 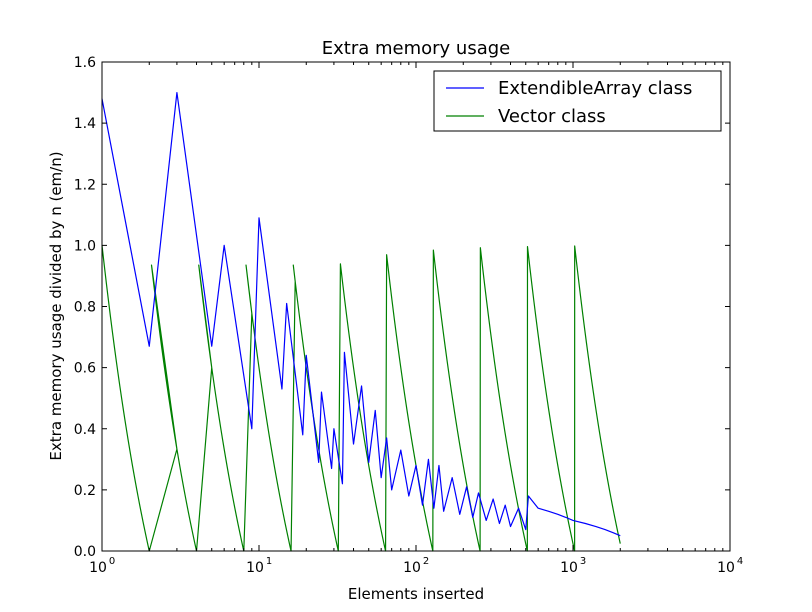 I want to click on y-tick-label: 1.2, so click(x=85, y=185).